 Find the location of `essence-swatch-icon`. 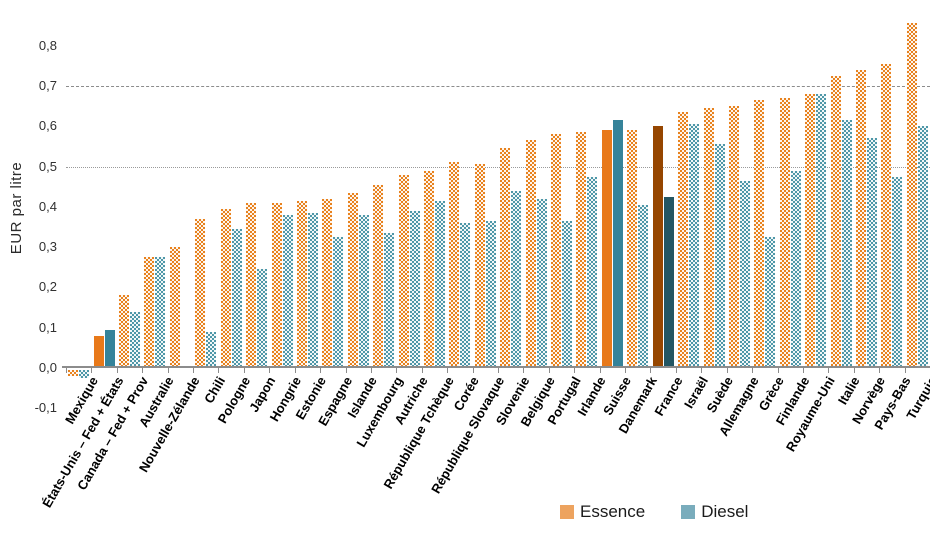

essence-swatch-icon is located at coordinates (567, 512).